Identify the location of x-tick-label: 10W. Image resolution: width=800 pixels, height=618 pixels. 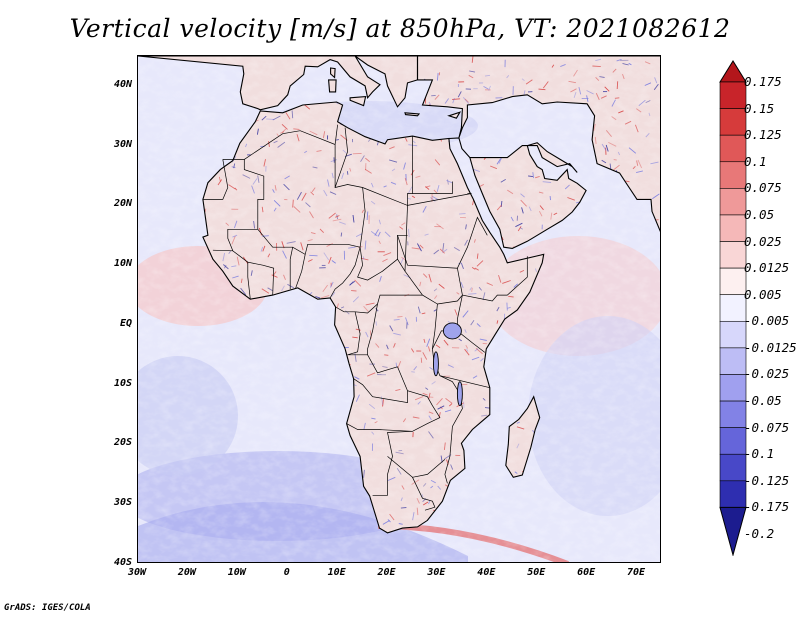
(236, 572).